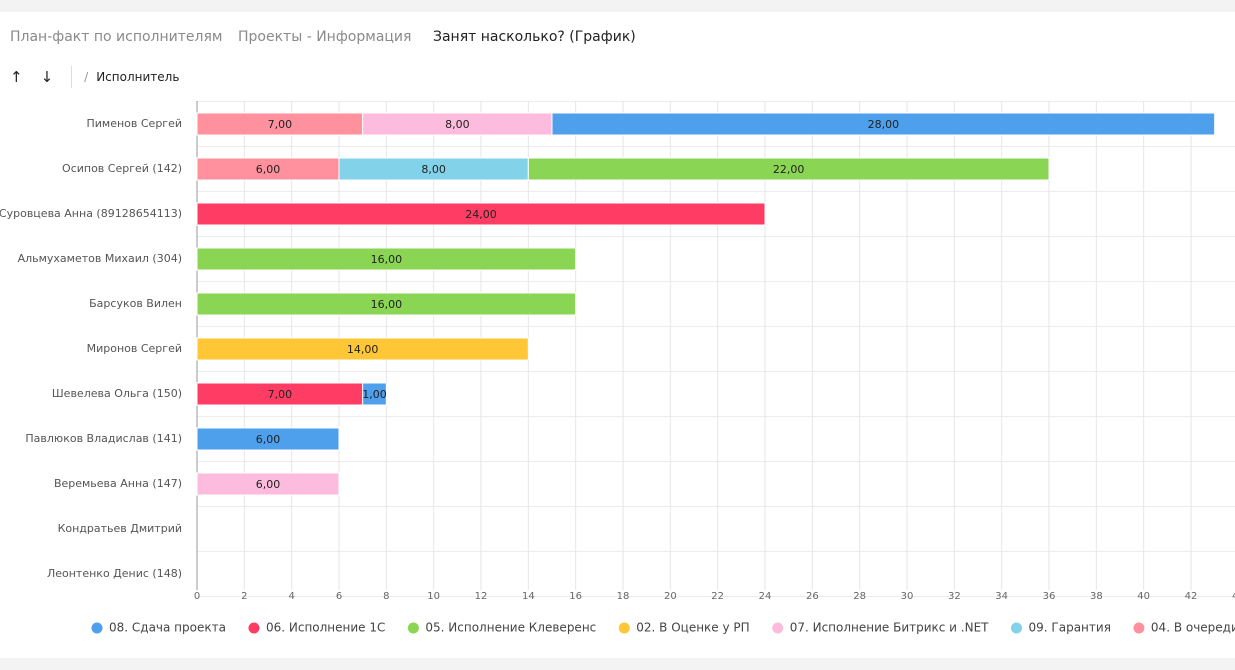  I want to click on tab: Занят насколько? (График), so click(534, 37).